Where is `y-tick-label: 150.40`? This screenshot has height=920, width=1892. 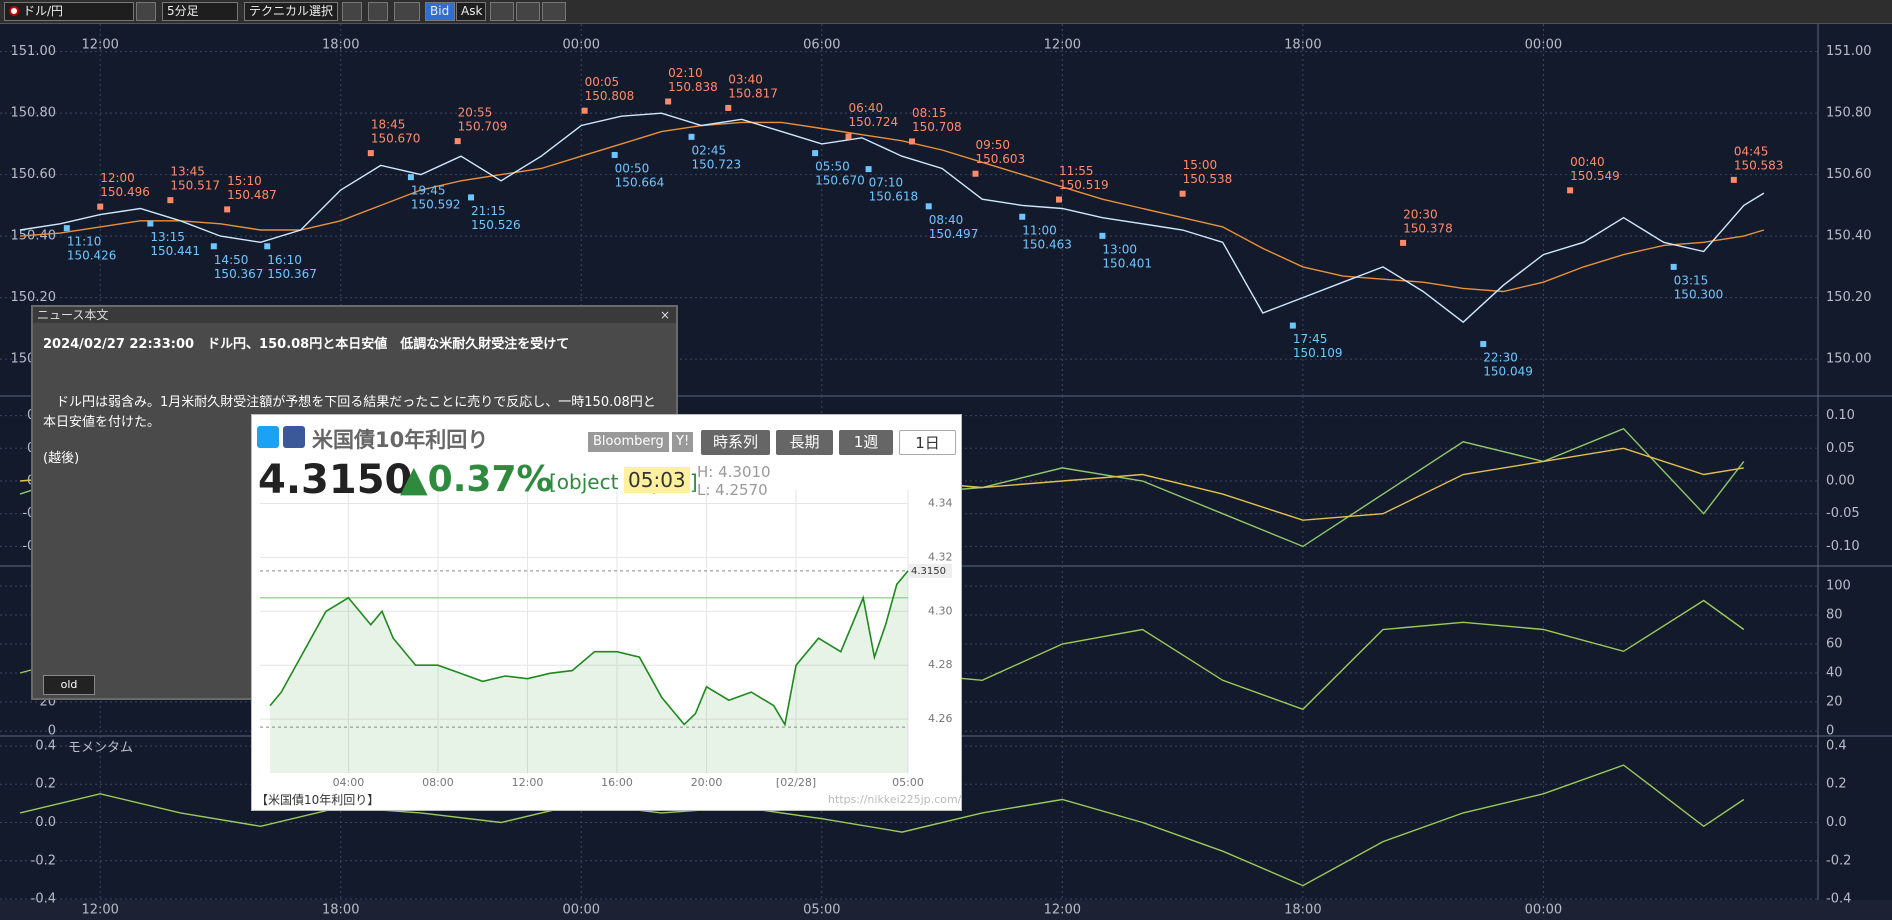 y-tick-label: 150.40 is located at coordinates (34, 236).